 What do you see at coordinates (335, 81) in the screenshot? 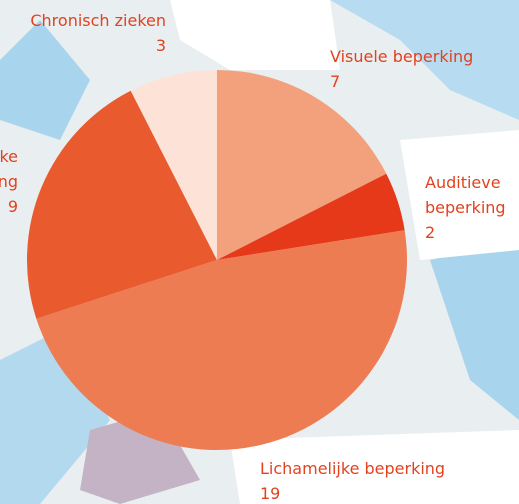
I see `slice-value: 7` at bounding box center [335, 81].